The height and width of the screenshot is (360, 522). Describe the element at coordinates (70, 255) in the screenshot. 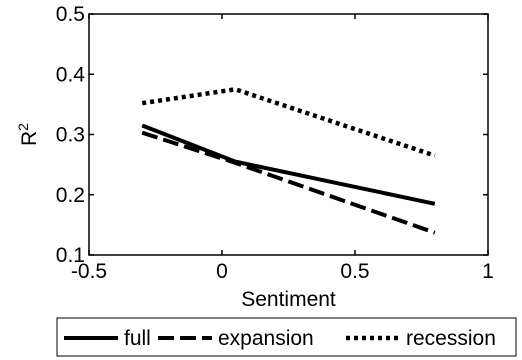

I see `y-tick-label: 0.1` at that location.